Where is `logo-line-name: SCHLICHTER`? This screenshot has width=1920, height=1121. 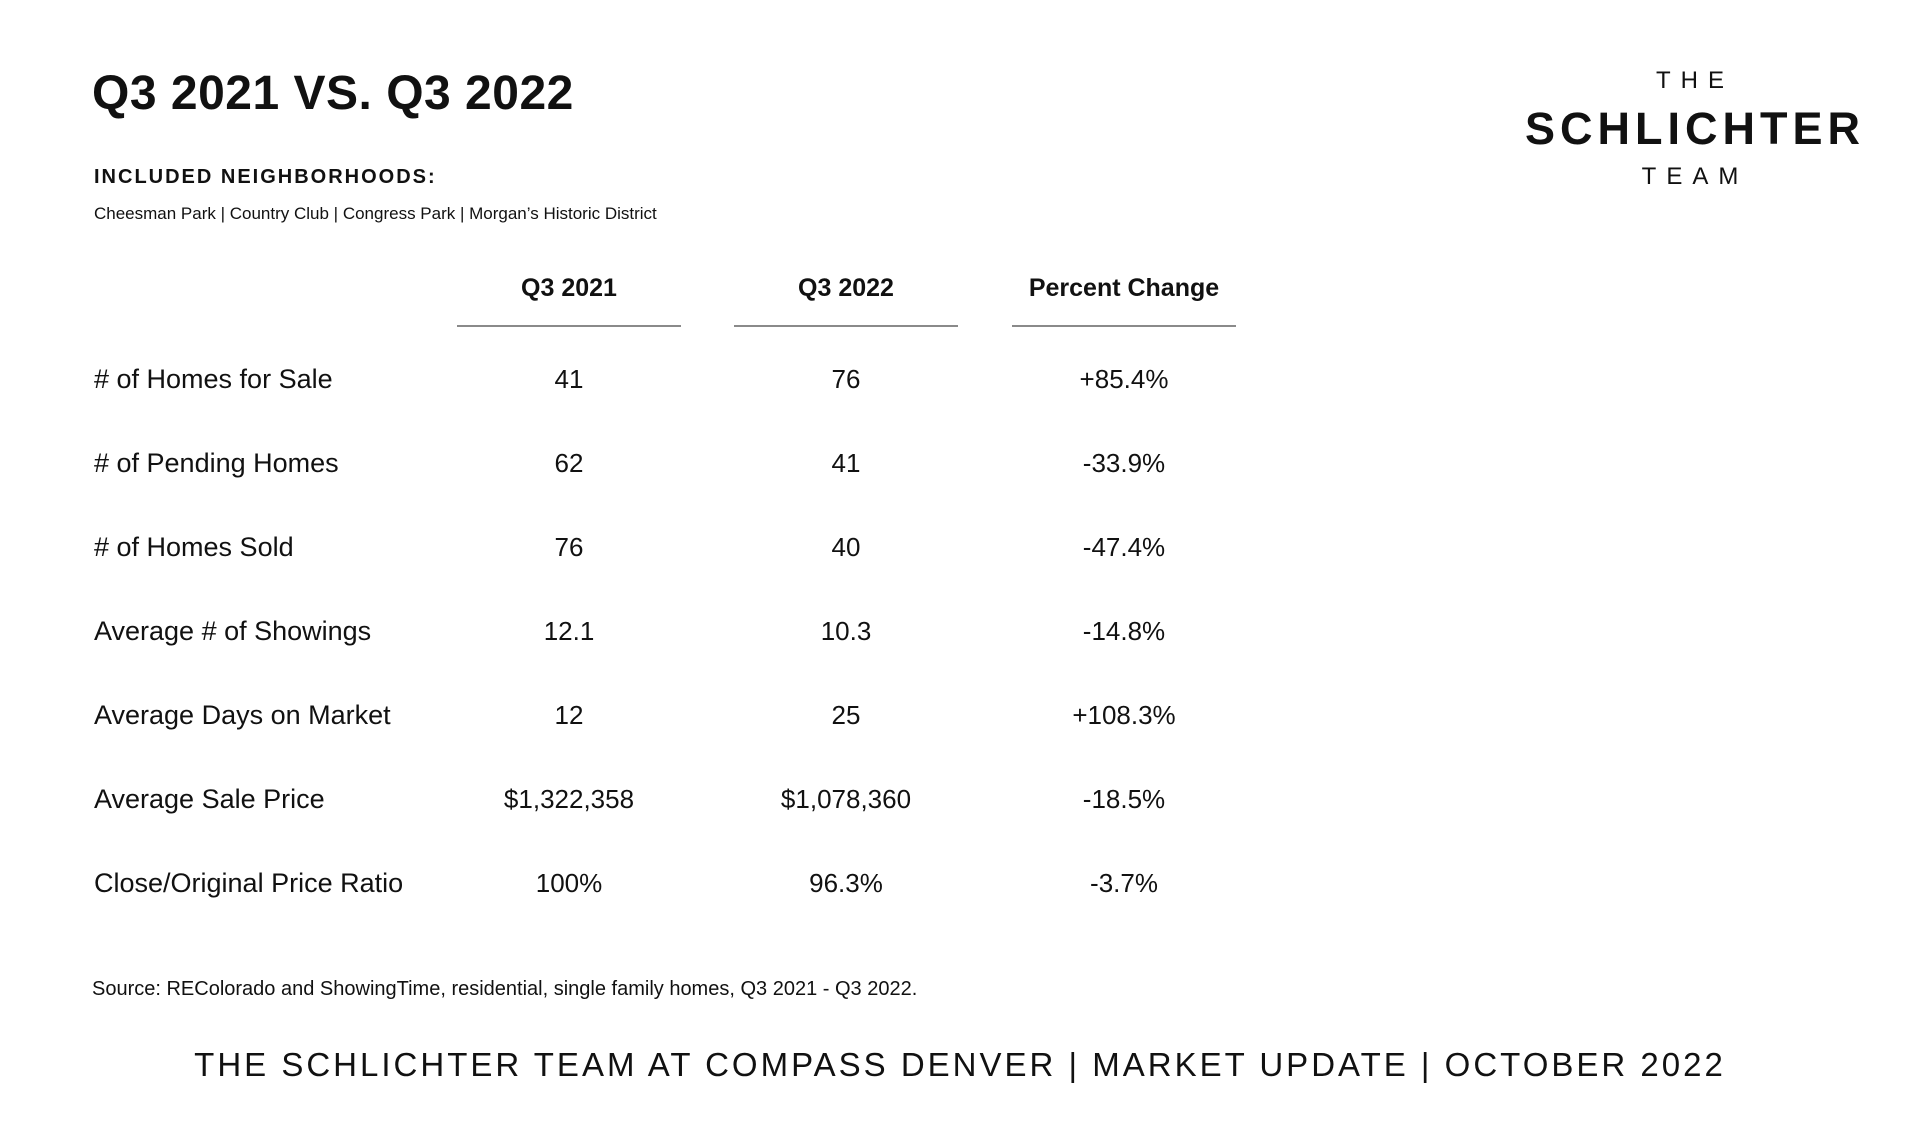
logo-line-name: SCHLICHTER is located at coordinates (1695, 128).